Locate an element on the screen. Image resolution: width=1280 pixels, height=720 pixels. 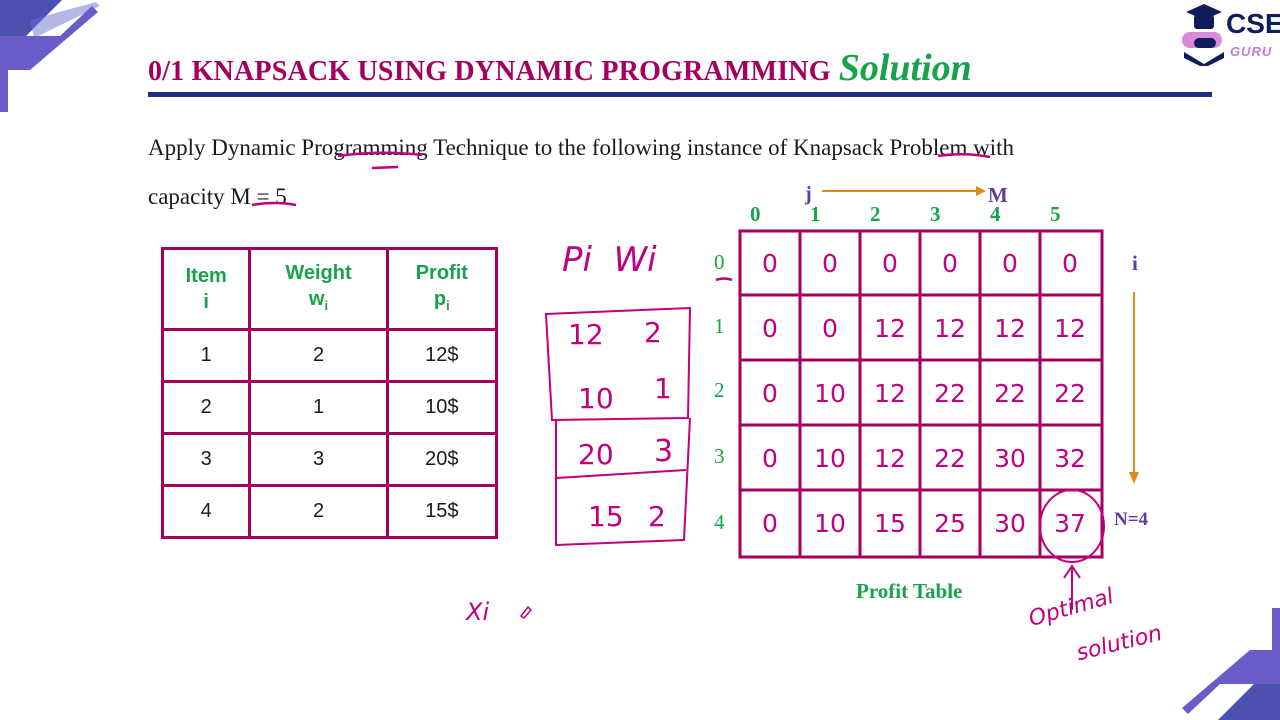
pair-4-profit: 15 is located at coordinates (606, 516).